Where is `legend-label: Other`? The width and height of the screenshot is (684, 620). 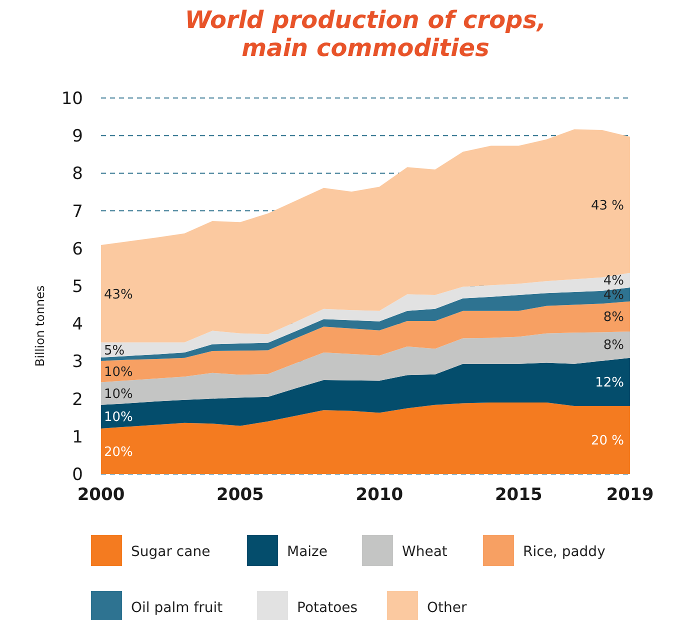
legend-label: Other is located at coordinates (447, 608).